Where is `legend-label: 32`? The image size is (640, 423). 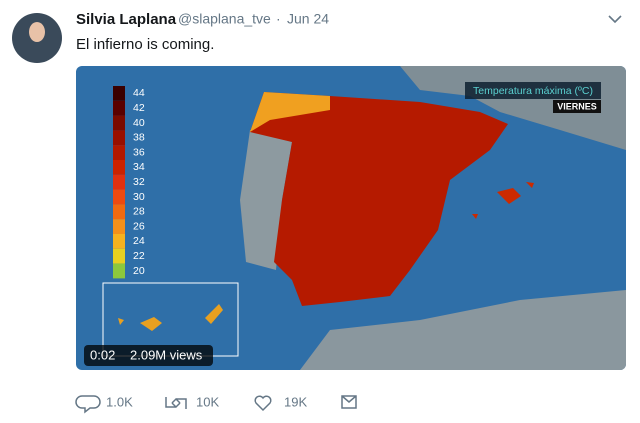 legend-label: 32 is located at coordinates (139, 182).